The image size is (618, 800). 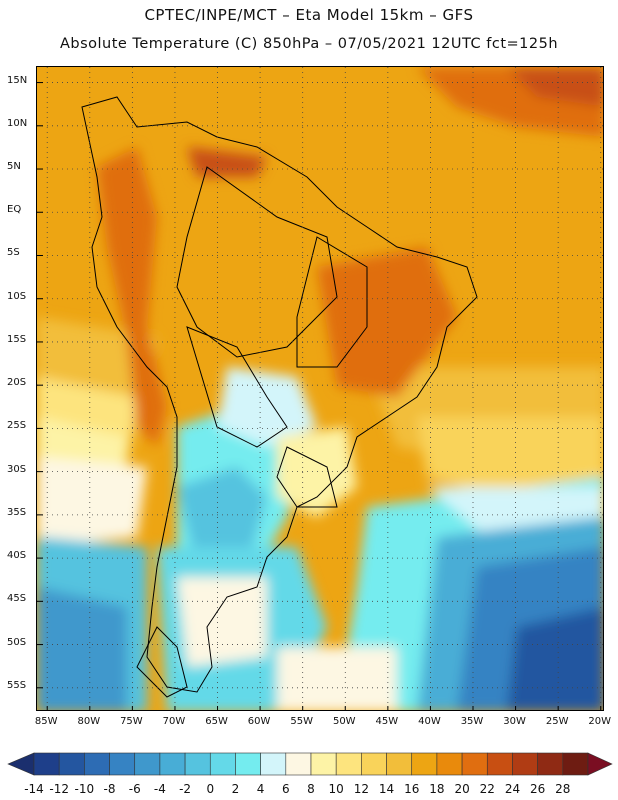 I want to click on lat-tick-label: 55S, so click(x=17, y=685).